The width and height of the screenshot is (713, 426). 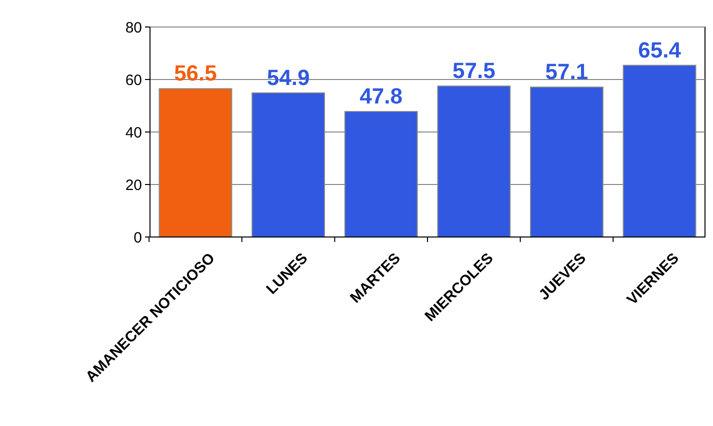 I want to click on data-label: 47.8, so click(x=381, y=96).